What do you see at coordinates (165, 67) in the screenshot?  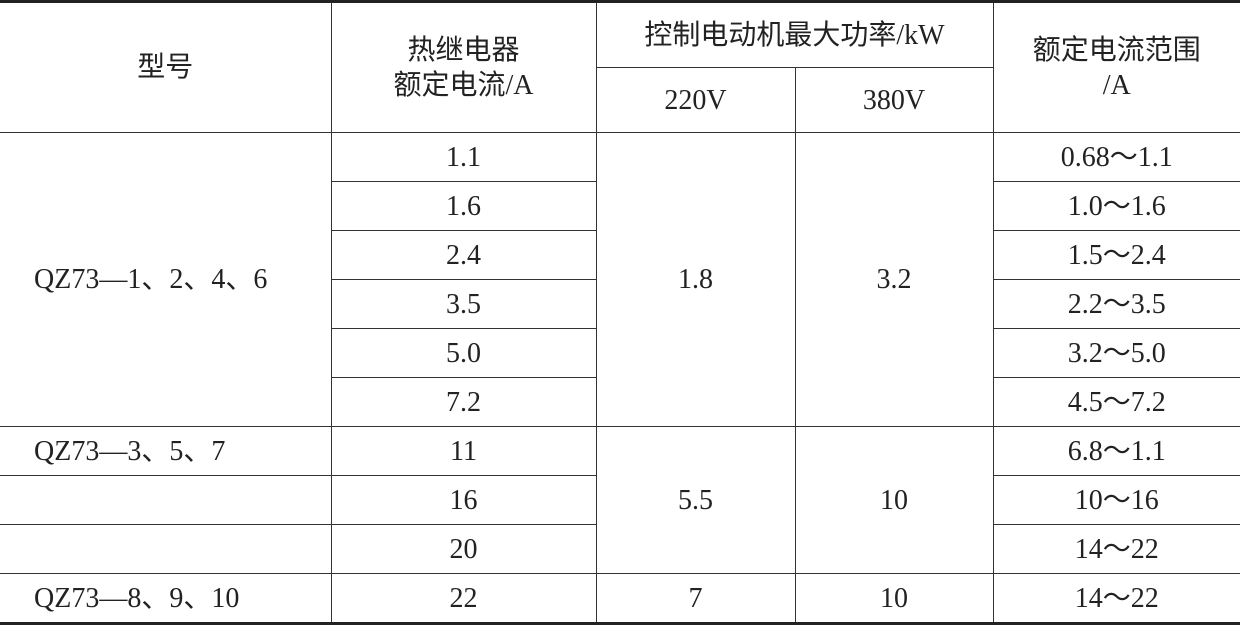 I see `header-cell: 型号` at bounding box center [165, 67].